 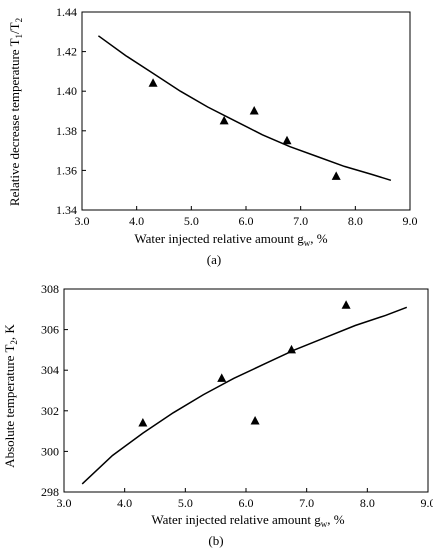 I want to click on y-tick-label: 1.42, so click(x=66, y=52).